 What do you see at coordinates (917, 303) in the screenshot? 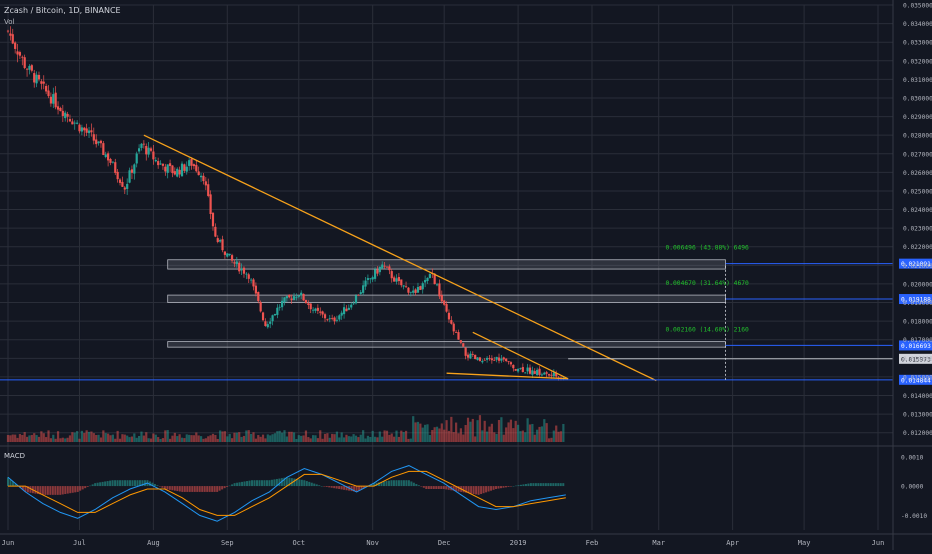
I see `y-tick-label: 0.019000` at bounding box center [917, 303].